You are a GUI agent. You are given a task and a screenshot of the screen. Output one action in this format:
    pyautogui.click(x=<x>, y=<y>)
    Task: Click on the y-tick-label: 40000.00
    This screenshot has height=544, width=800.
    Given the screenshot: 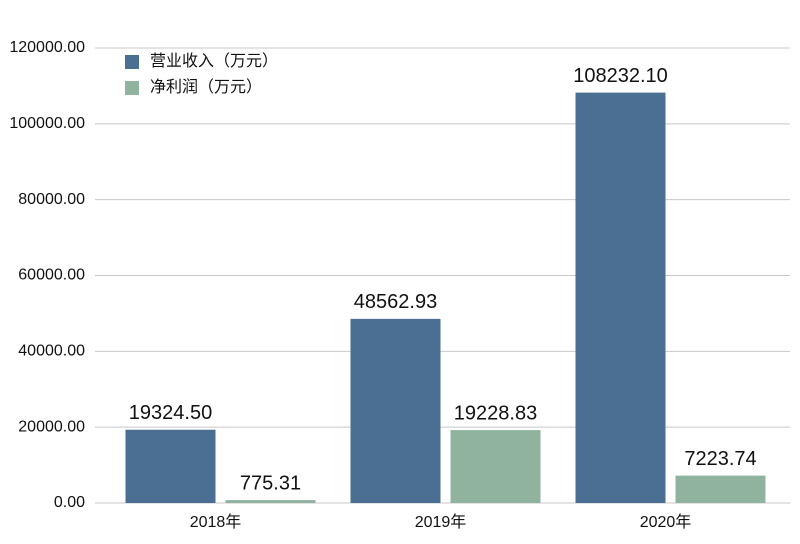 What is the action you would take?
    pyautogui.click(x=51, y=351)
    